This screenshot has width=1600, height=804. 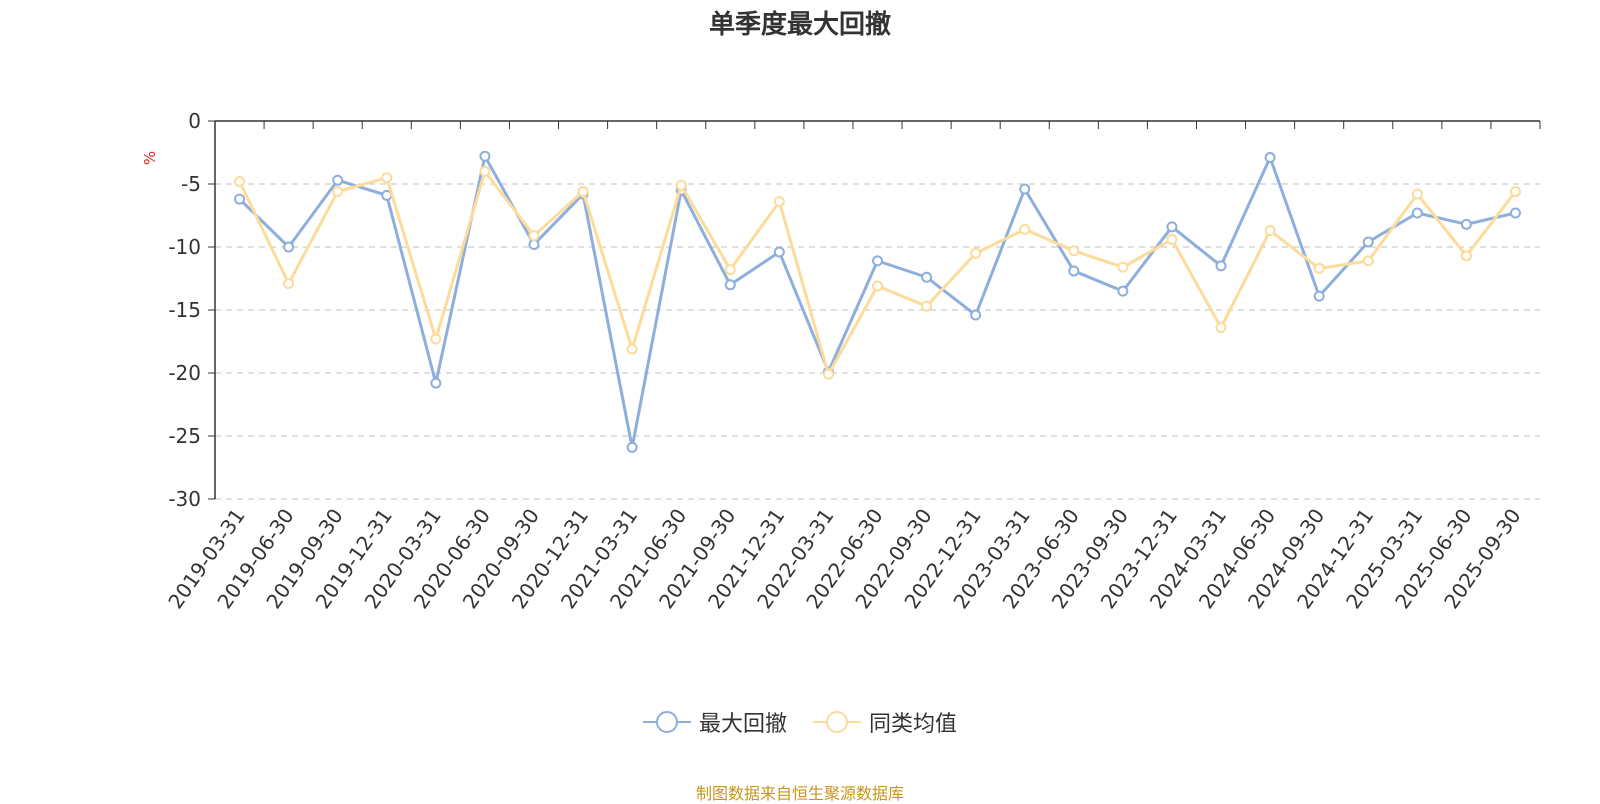 What do you see at coordinates (184, 436) in the screenshot?
I see `y-tick-label-5: -25` at bounding box center [184, 436].